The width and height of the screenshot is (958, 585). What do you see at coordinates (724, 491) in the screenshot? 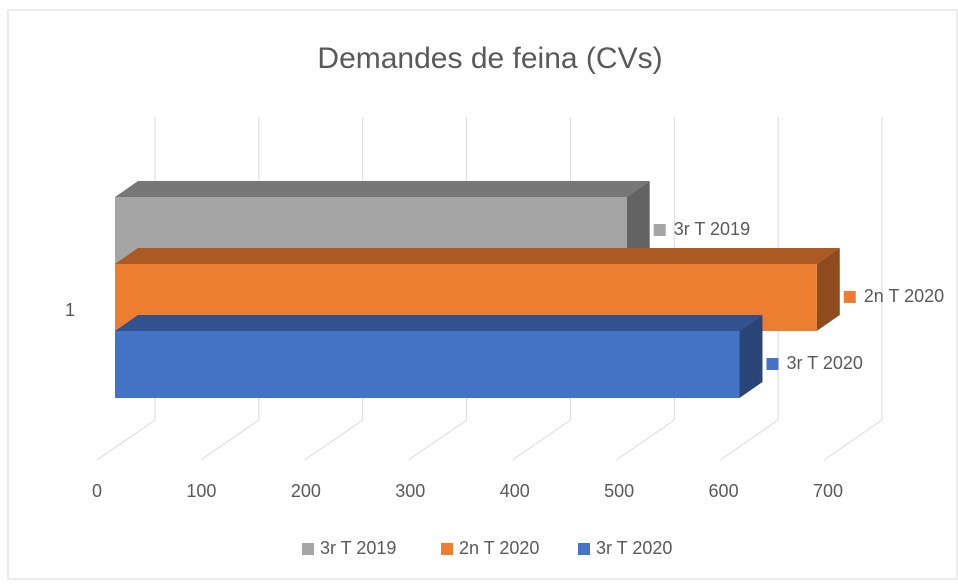
I see `x-tick-label: 600` at bounding box center [724, 491].